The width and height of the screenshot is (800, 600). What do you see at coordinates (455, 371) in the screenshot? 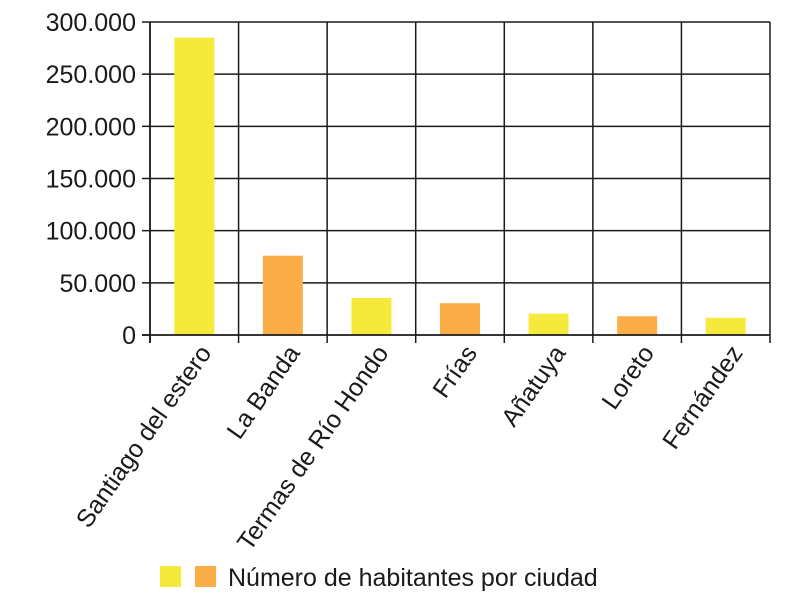
I see `x-tick-label-3: Frías` at bounding box center [455, 371].